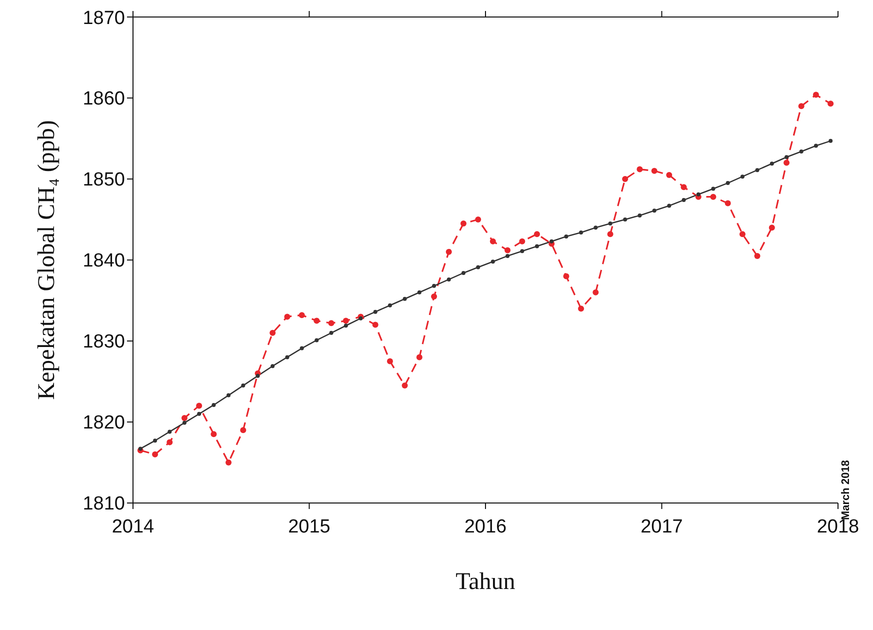 The height and width of the screenshot is (630, 873). What do you see at coordinates (486, 582) in the screenshot?
I see `x-axis-title: Tahun` at bounding box center [486, 582].